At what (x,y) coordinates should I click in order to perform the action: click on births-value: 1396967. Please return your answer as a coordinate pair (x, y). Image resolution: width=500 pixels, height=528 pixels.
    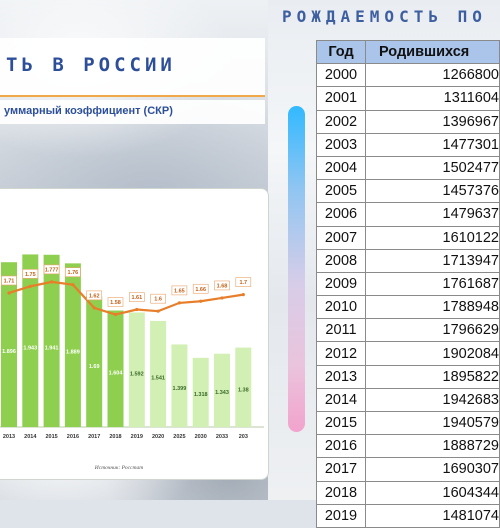
    Looking at the image, I should click on (470, 121).